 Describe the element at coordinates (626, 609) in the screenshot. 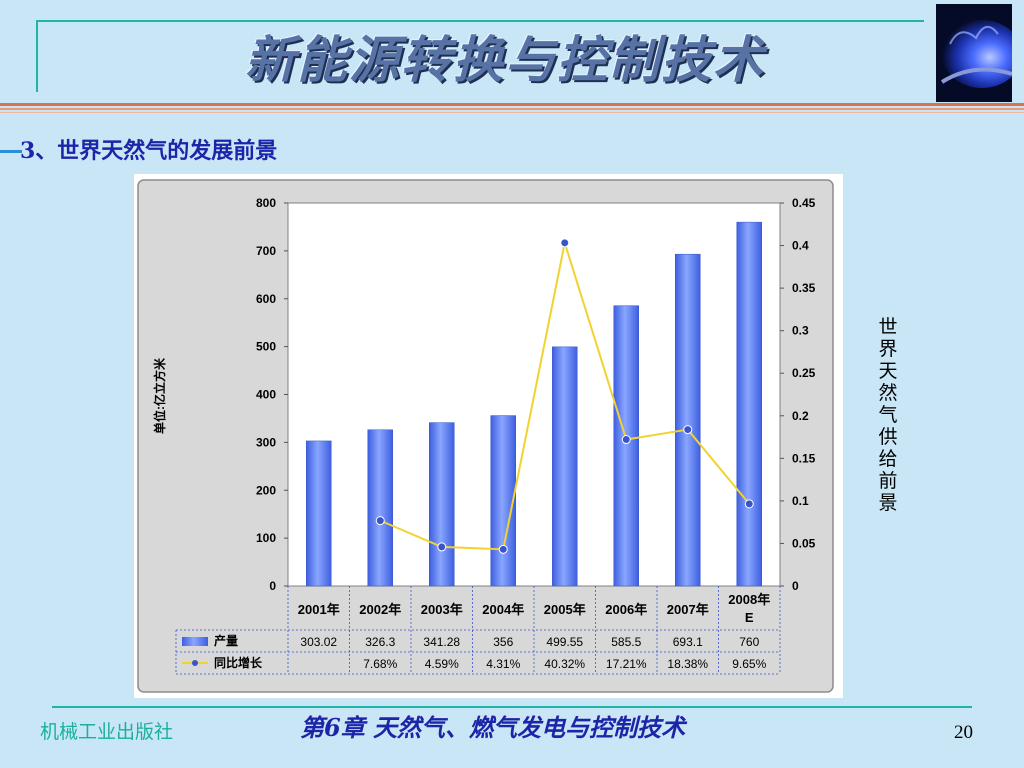

I see `category-label: 2006年` at that location.